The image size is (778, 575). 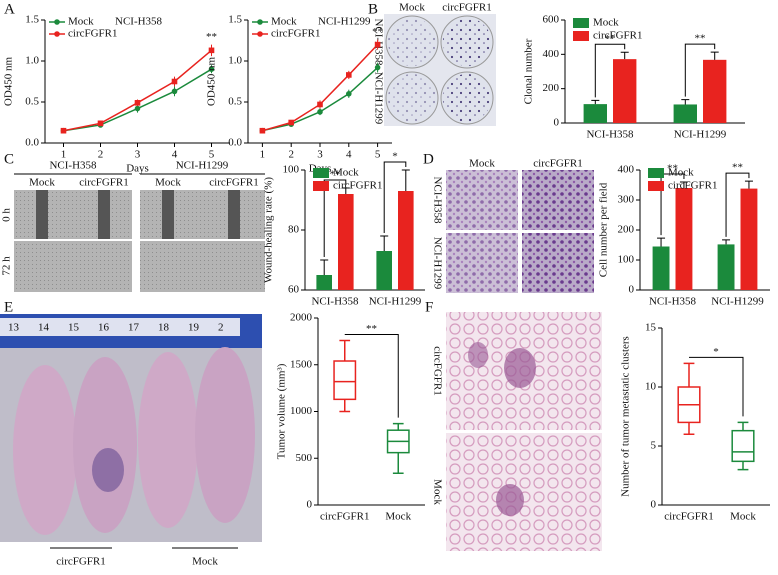 What do you see at coordinates (651, 328) in the screenshot?
I see `y-tick-label: 15` at bounding box center [651, 328].